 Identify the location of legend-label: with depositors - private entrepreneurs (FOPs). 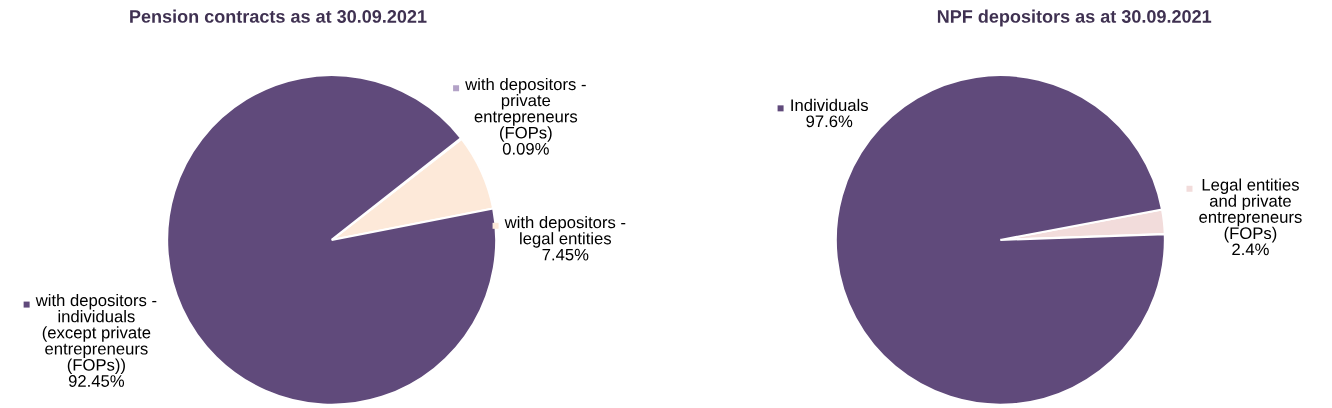
(525, 109).